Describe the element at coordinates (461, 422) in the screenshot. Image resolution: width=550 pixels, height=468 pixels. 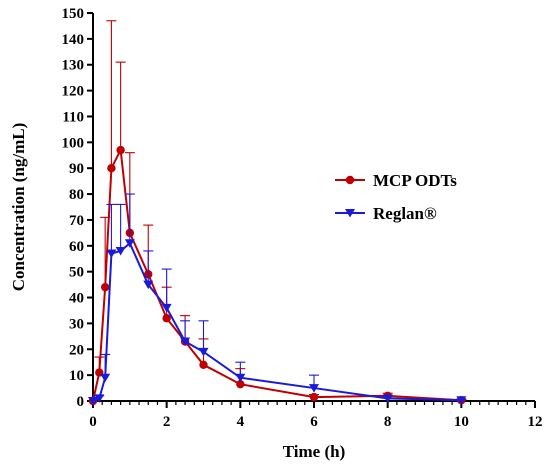
I see `x-tick-label: 10` at that location.